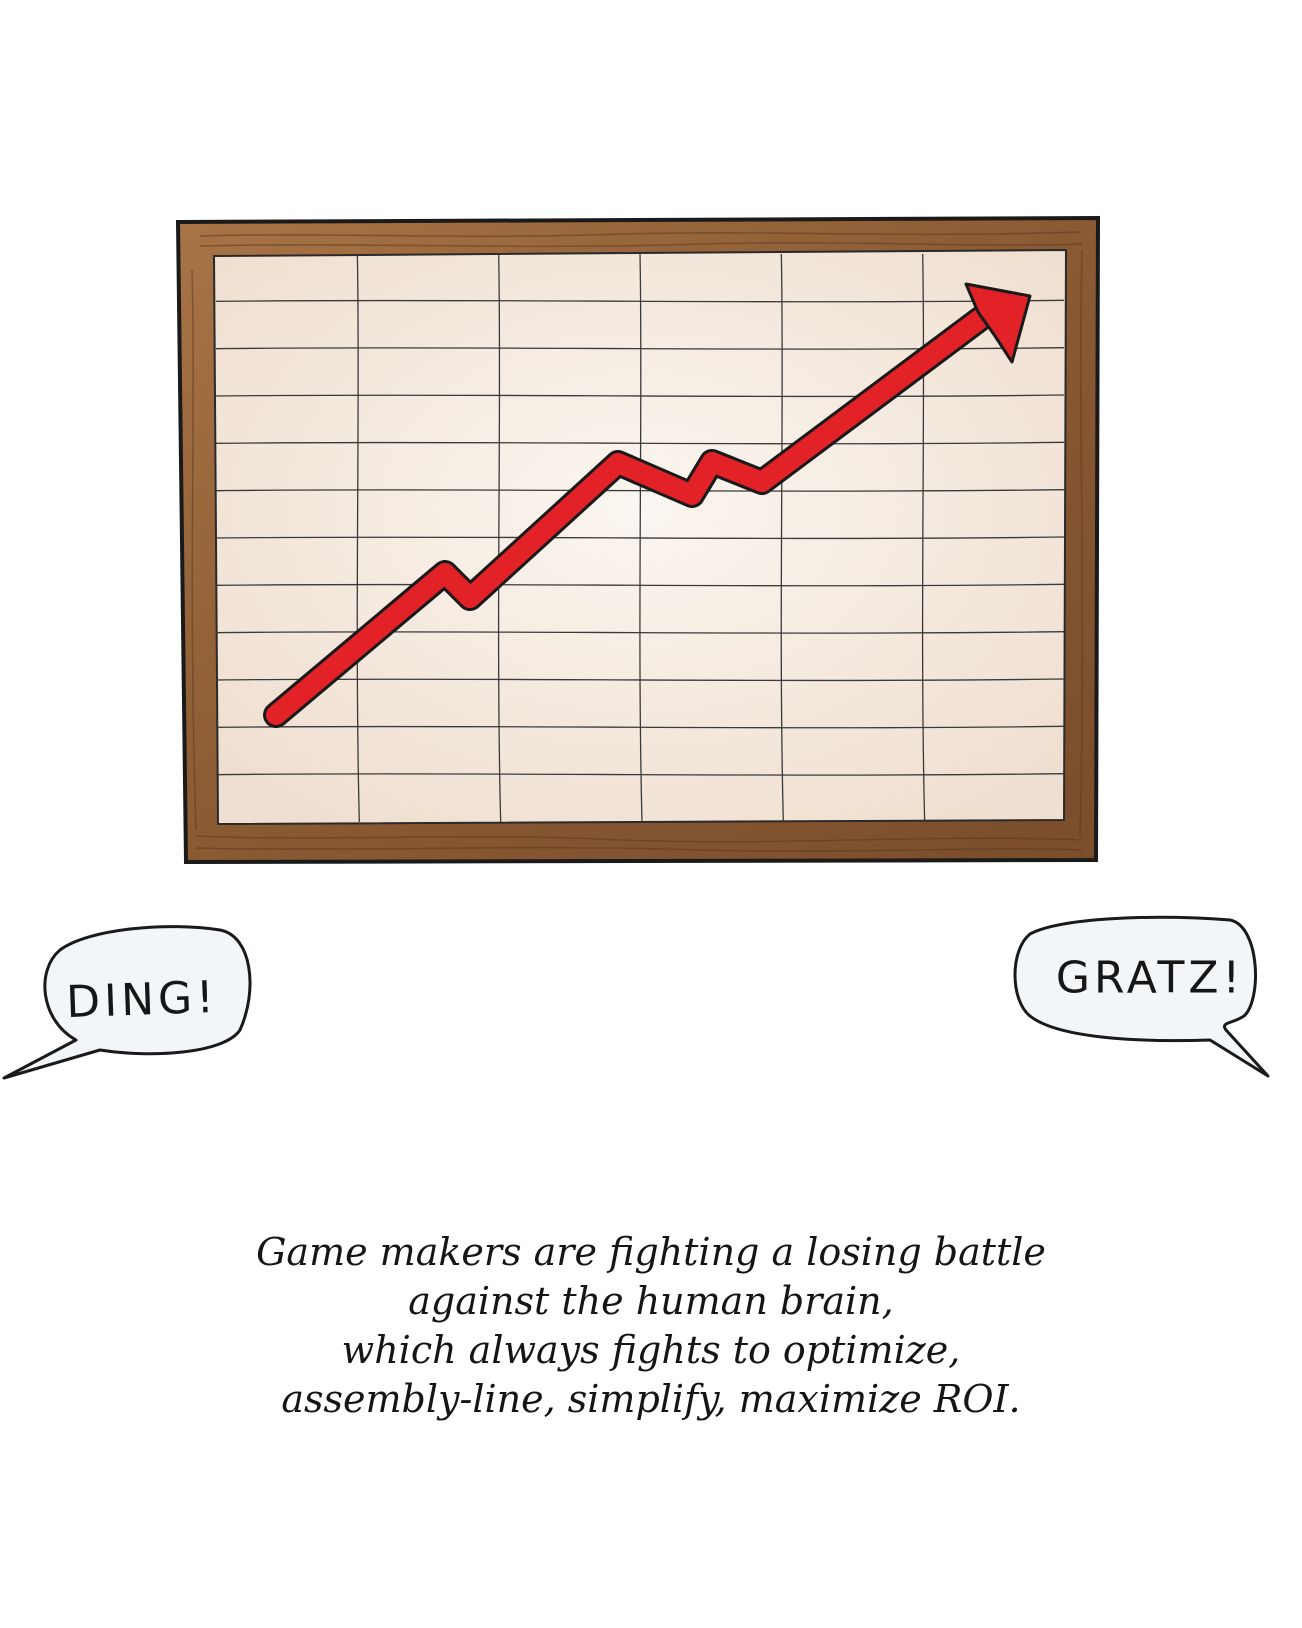  I want to click on caption-line: assembly-line, simplify, maximize ROI., so click(651, 1399).